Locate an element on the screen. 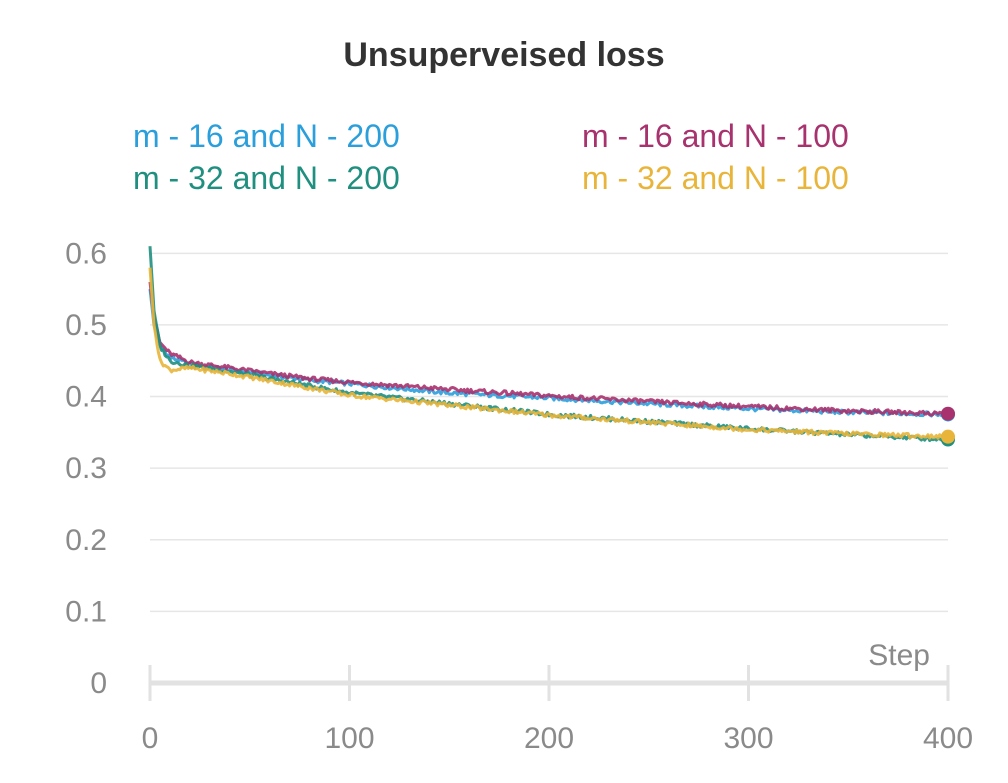 Image resolution: width=1008 pixels, height=783 pixels. x-tick-label: 200 is located at coordinates (549, 738).